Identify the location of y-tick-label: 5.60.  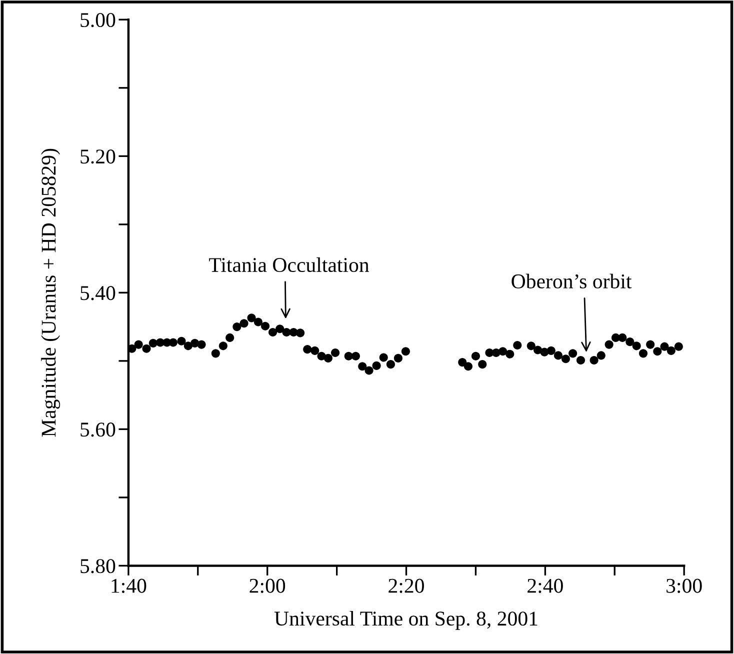
(98, 429).